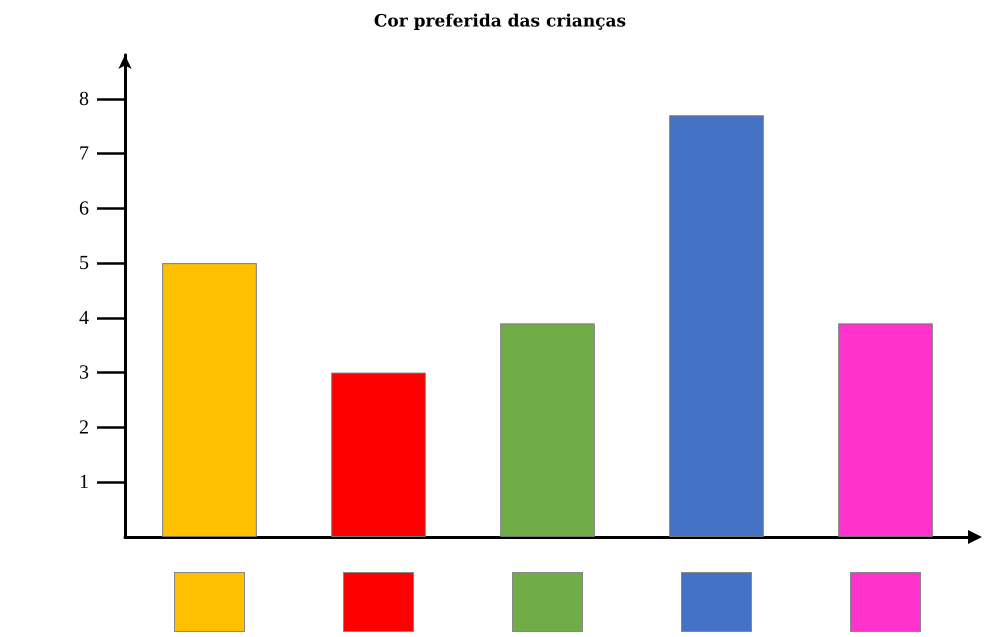  I want to click on y-tick-label: 3, so click(84, 373).